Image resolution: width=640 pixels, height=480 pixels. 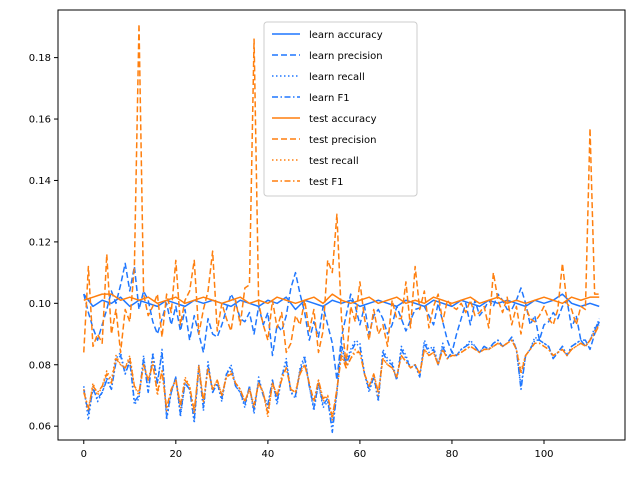 What do you see at coordinates (40, 181) in the screenshot?
I see `y-tick-label: 0.14` at bounding box center [40, 181].